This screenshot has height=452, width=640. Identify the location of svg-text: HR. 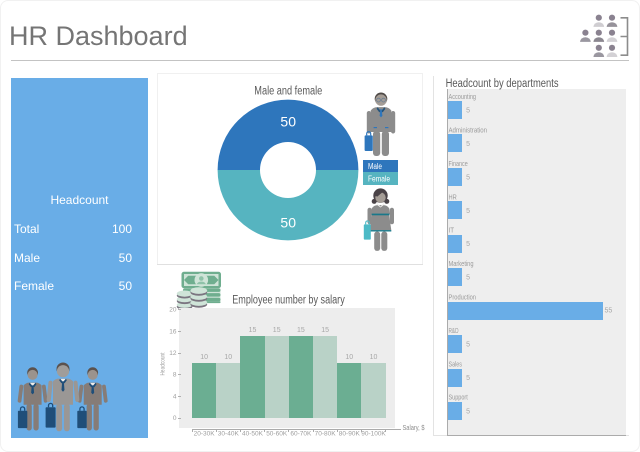
(453, 196).